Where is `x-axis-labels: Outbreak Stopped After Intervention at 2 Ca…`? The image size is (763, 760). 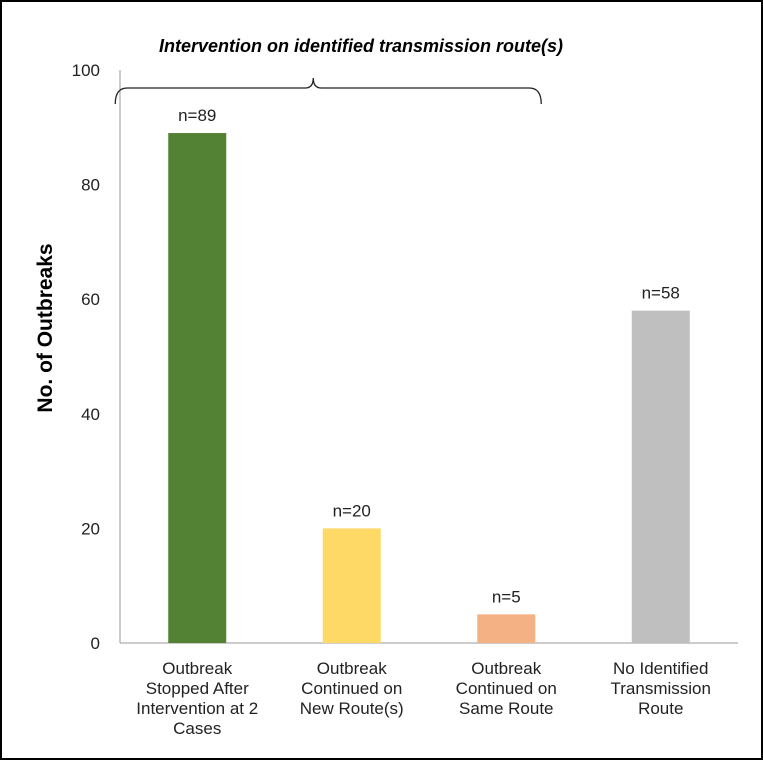 x-axis-labels: Outbreak Stopped After Intervention at 2 Ca… is located at coordinates (423, 698).